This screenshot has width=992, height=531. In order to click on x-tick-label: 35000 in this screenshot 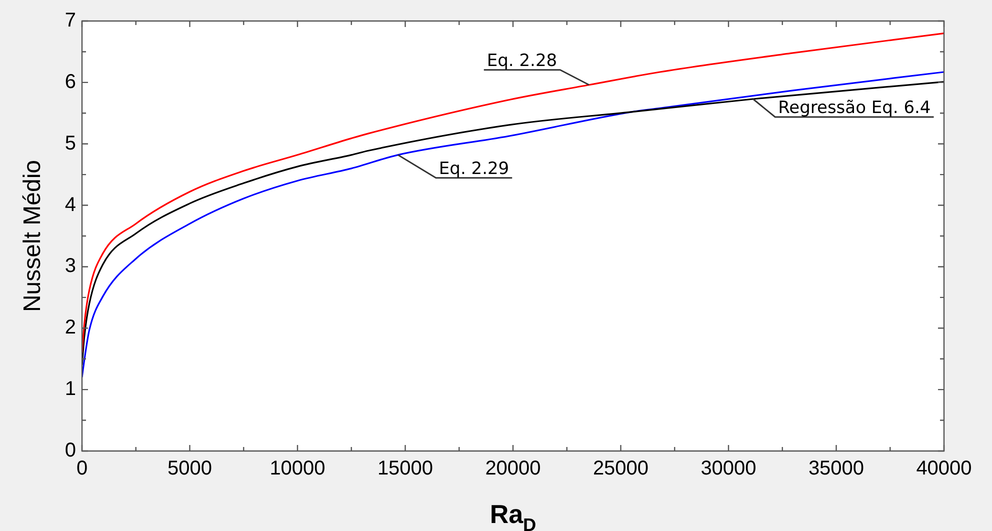, I will do `click(836, 469)`.